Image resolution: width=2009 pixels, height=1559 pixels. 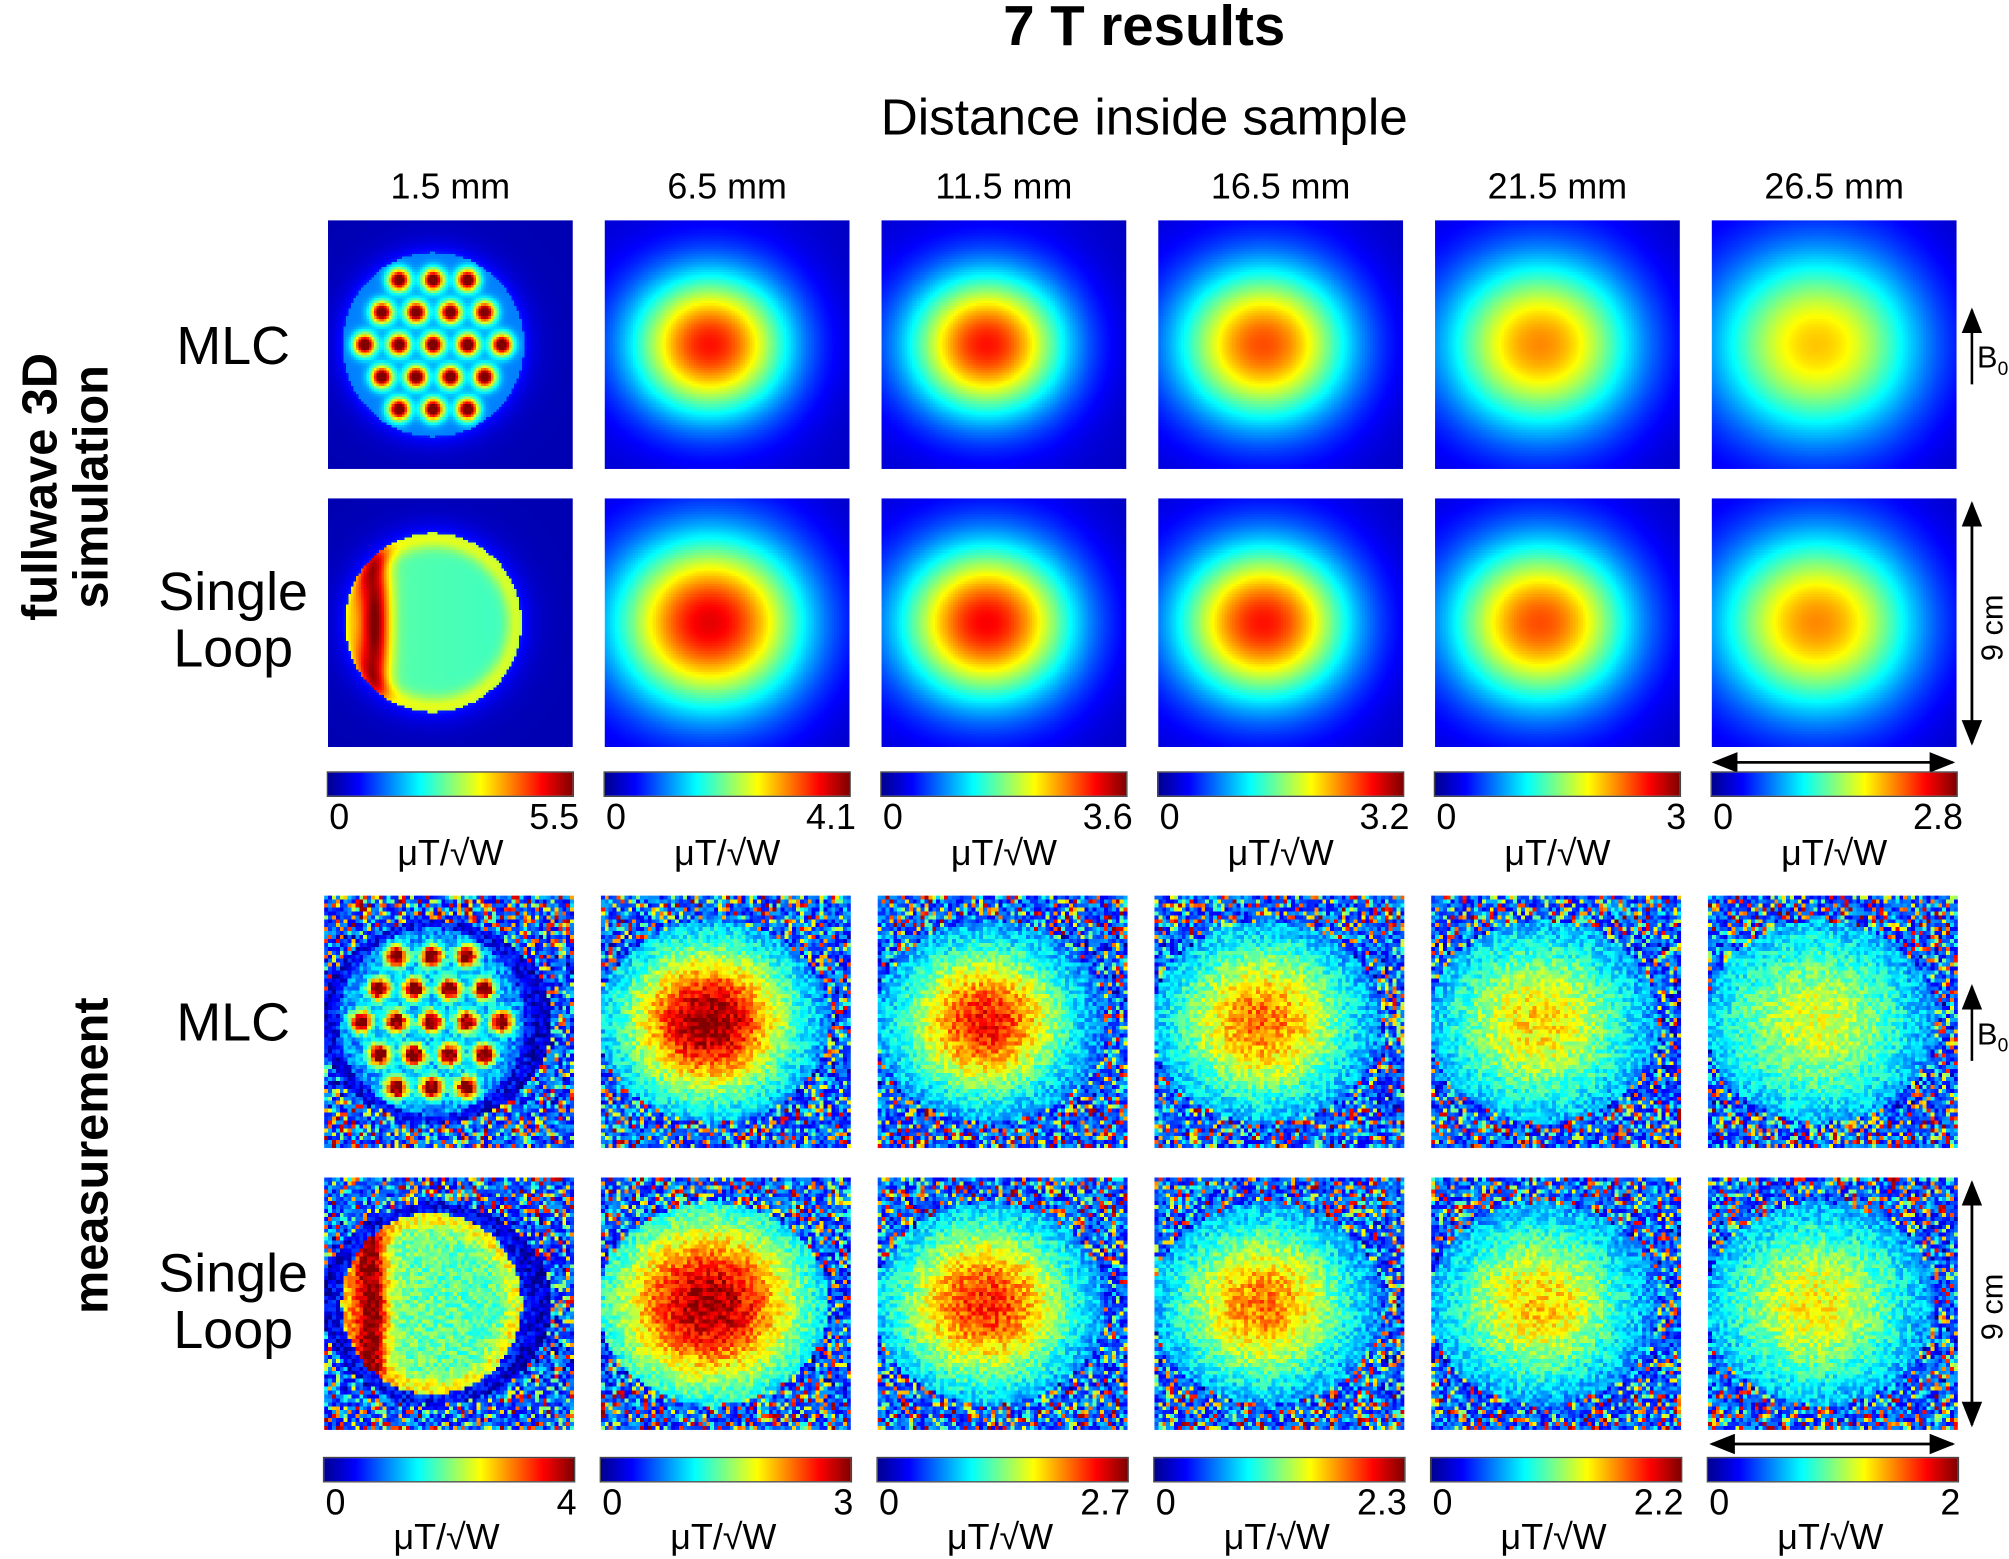 I want to click on row-label-loop-measurement: Single Loop, so click(x=233, y=1301).